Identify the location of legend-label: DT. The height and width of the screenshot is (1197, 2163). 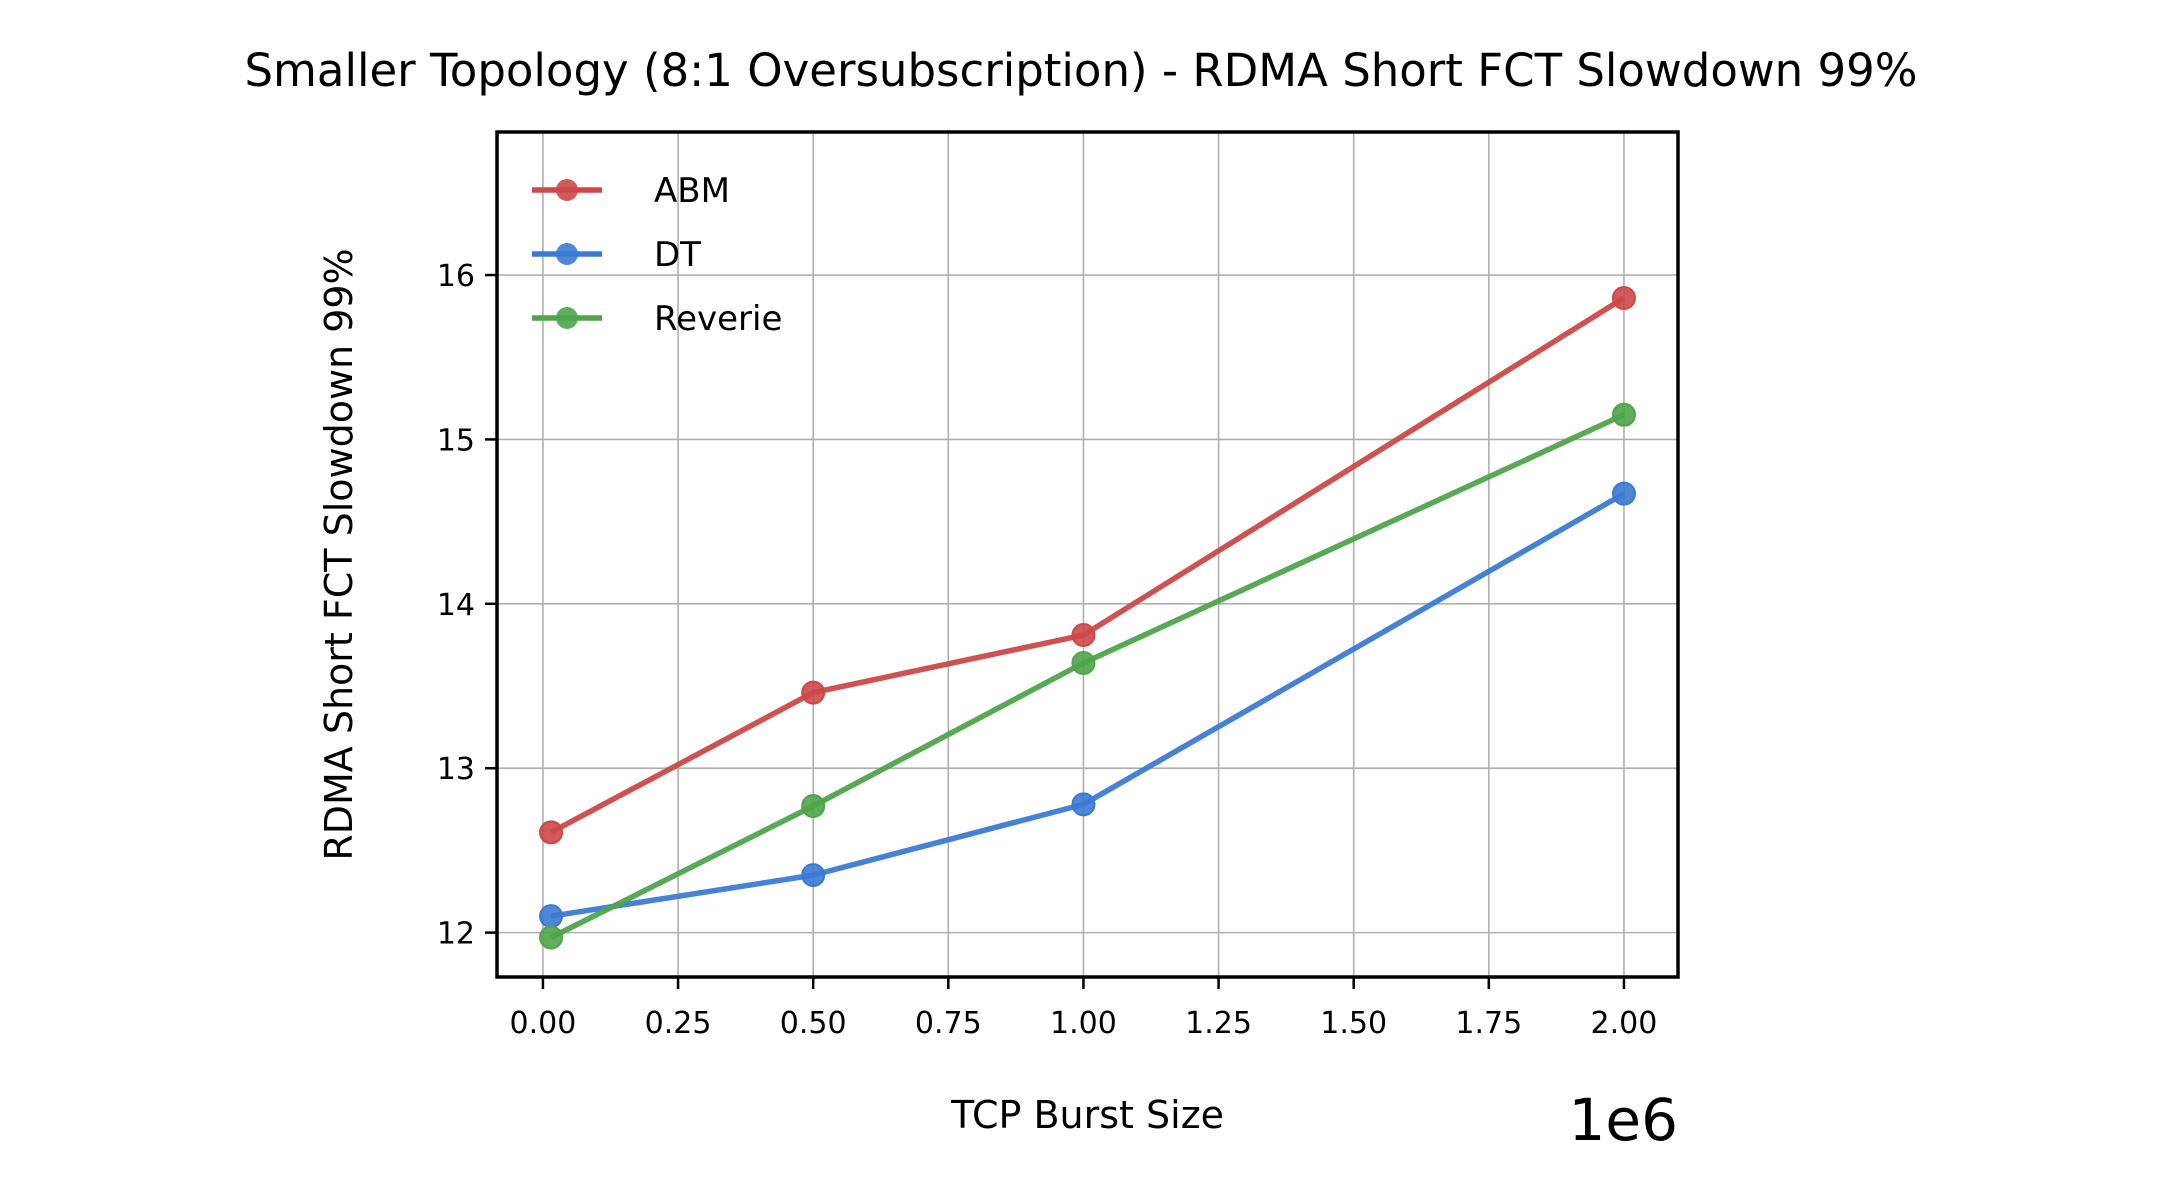
(677, 255).